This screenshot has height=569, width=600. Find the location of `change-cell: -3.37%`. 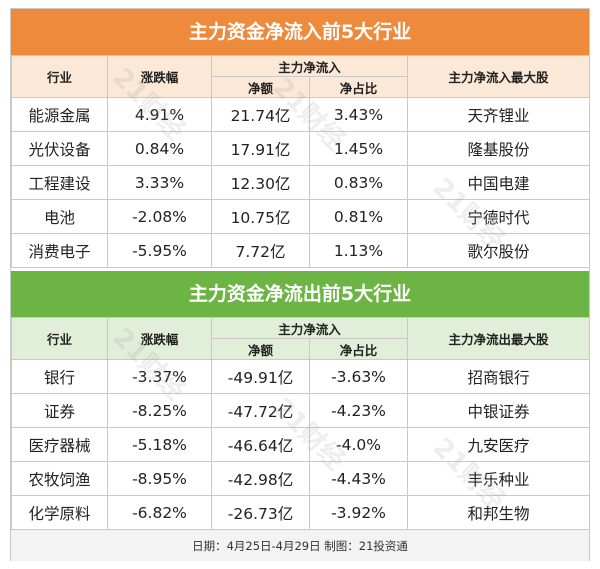

change-cell: -3.37% is located at coordinates (159, 376).